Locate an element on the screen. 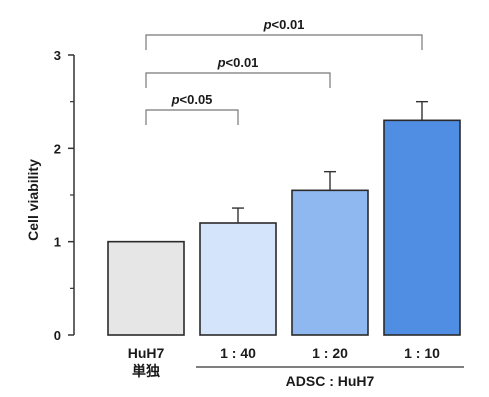 The image size is (489, 397). x-category-label: 1 : 40 is located at coordinates (238, 353).